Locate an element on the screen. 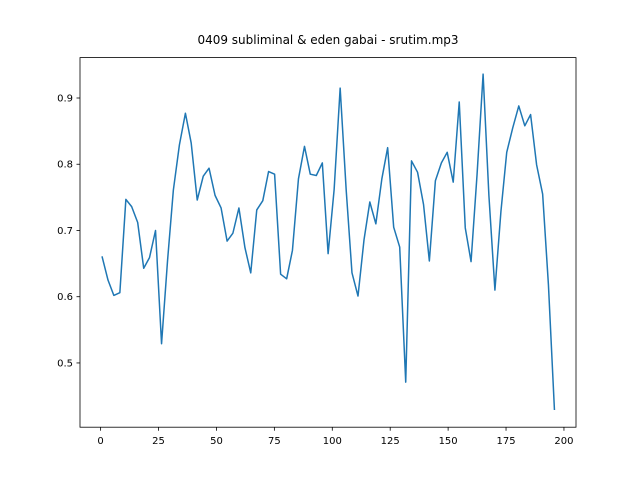  y-tick-label: 0.5 is located at coordinates (65, 363).